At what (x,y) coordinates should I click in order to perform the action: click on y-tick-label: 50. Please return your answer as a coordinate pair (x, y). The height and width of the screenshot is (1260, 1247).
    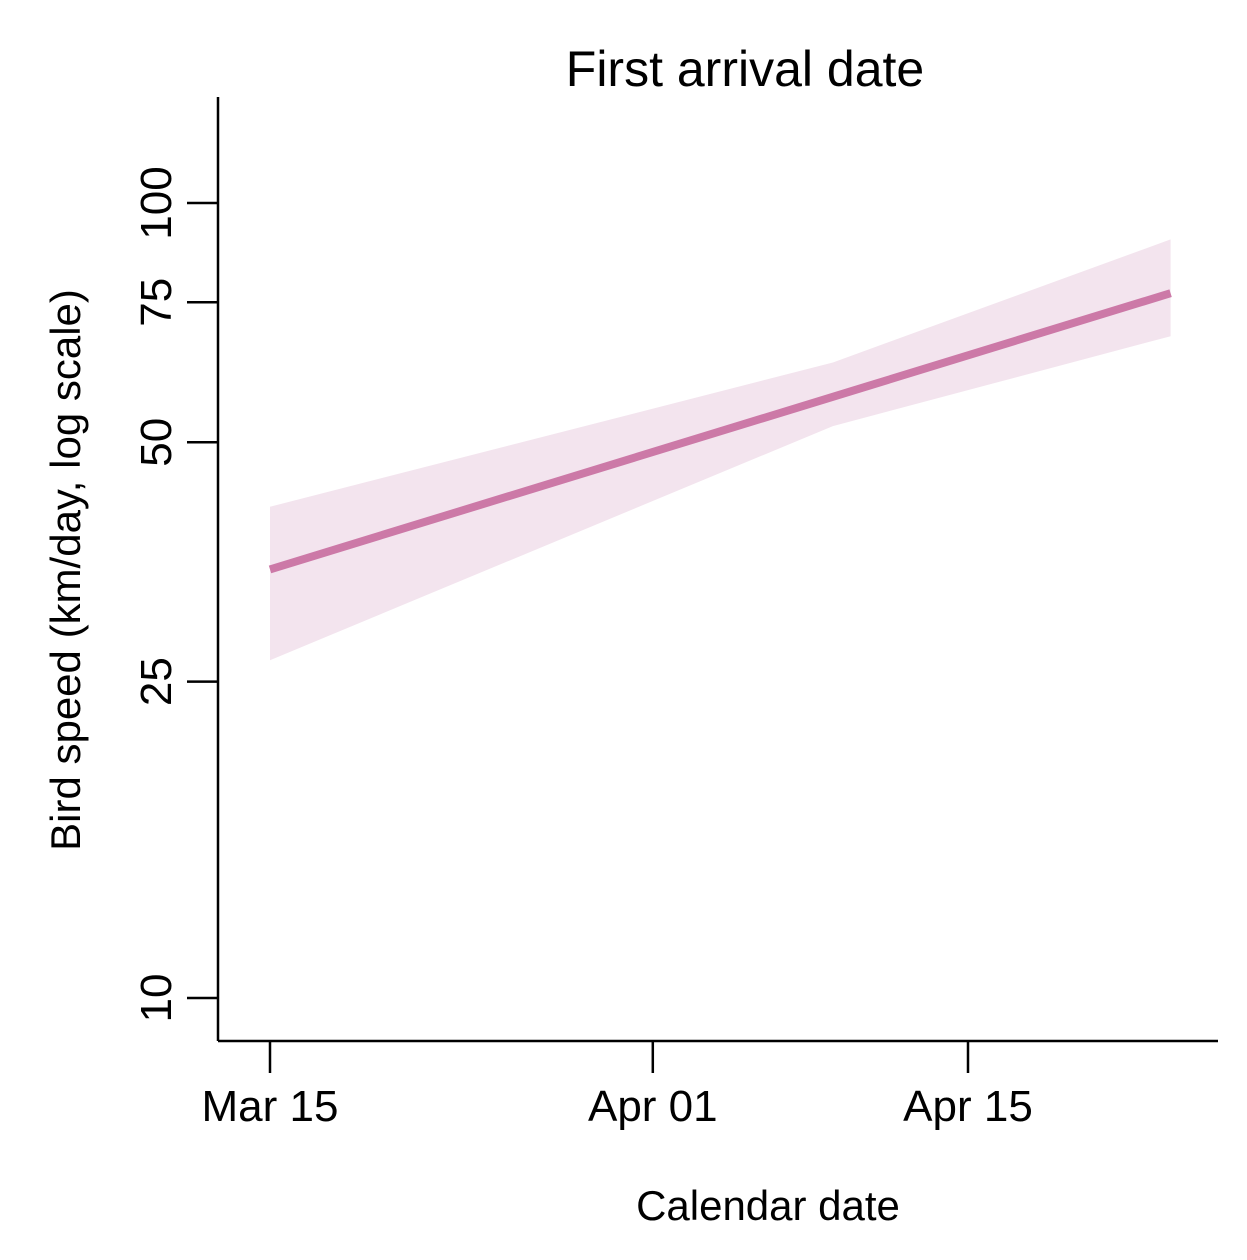
    Looking at the image, I should click on (156, 442).